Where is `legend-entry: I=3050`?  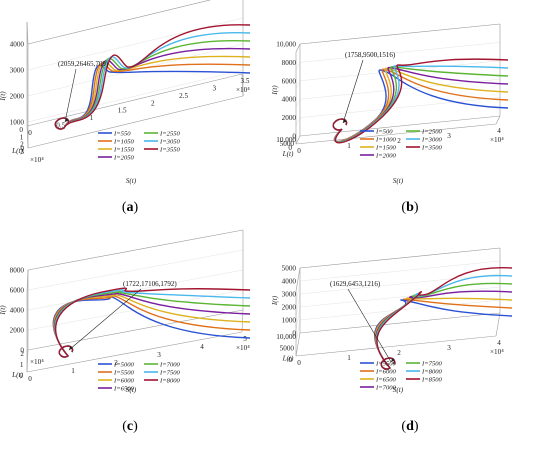 legend-entry: I=3050 is located at coordinates (170, 141).